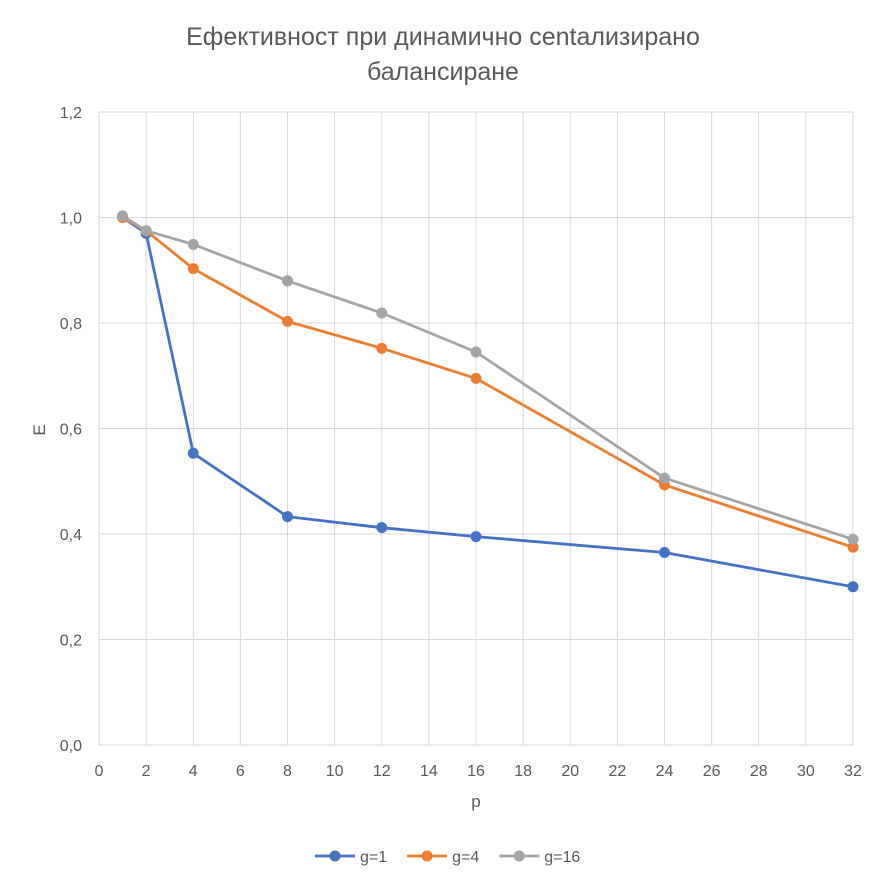 The width and height of the screenshot is (886, 885). What do you see at coordinates (443, 37) in the screenshot?
I see `chart-title-line-1: Ефективност при динамично centализирано` at bounding box center [443, 37].